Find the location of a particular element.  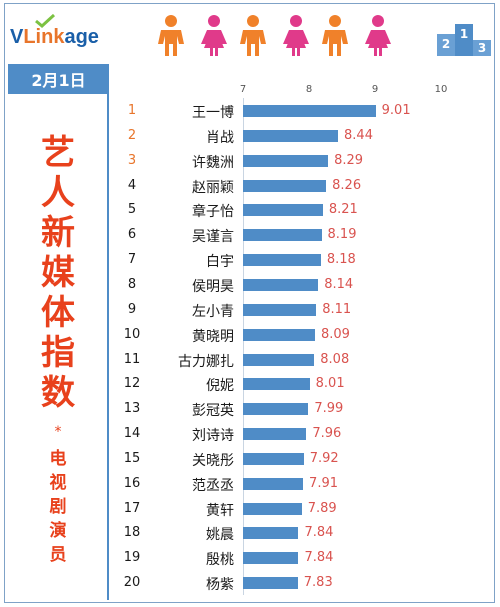

rank-number: 16 is located at coordinates (132, 483).